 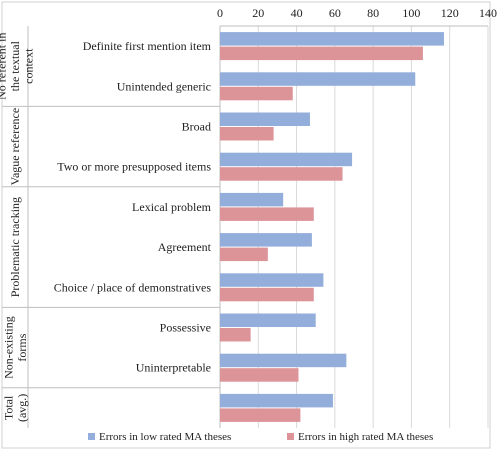 I want to click on group-label: Non-existingforms, so click(x=15, y=347).